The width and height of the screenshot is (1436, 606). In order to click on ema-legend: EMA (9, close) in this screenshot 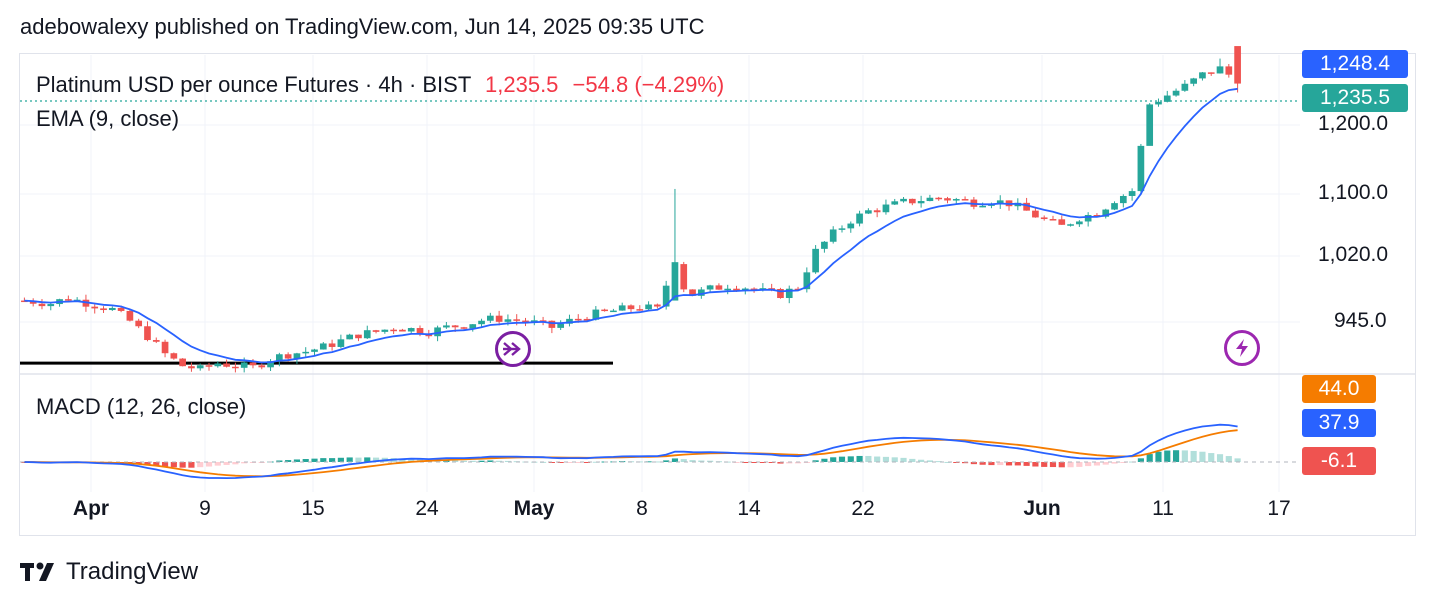, I will do `click(108, 118)`.